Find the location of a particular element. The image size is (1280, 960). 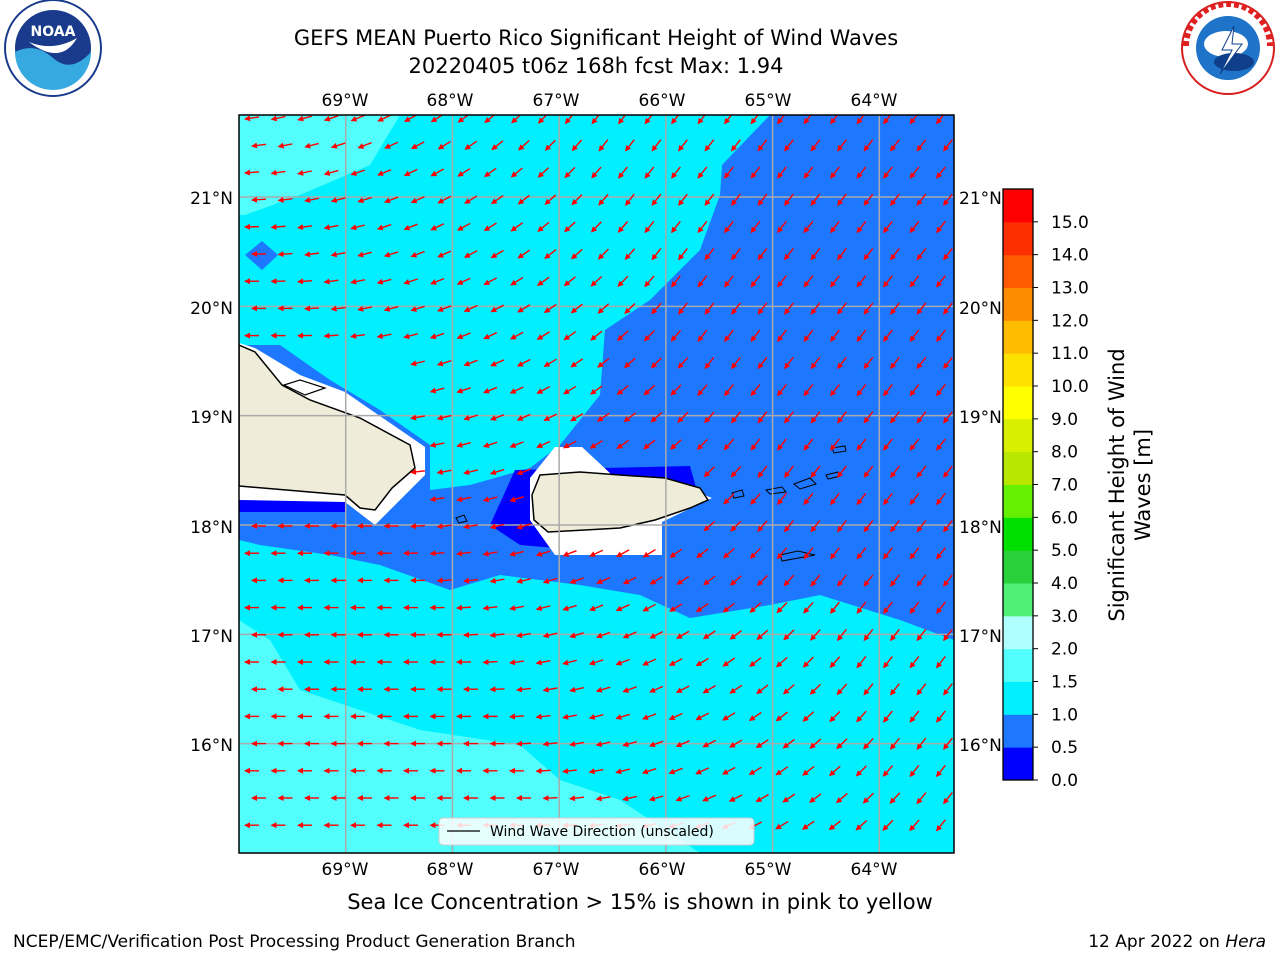

right-lat-tick: 16°N is located at coordinates (980, 746).